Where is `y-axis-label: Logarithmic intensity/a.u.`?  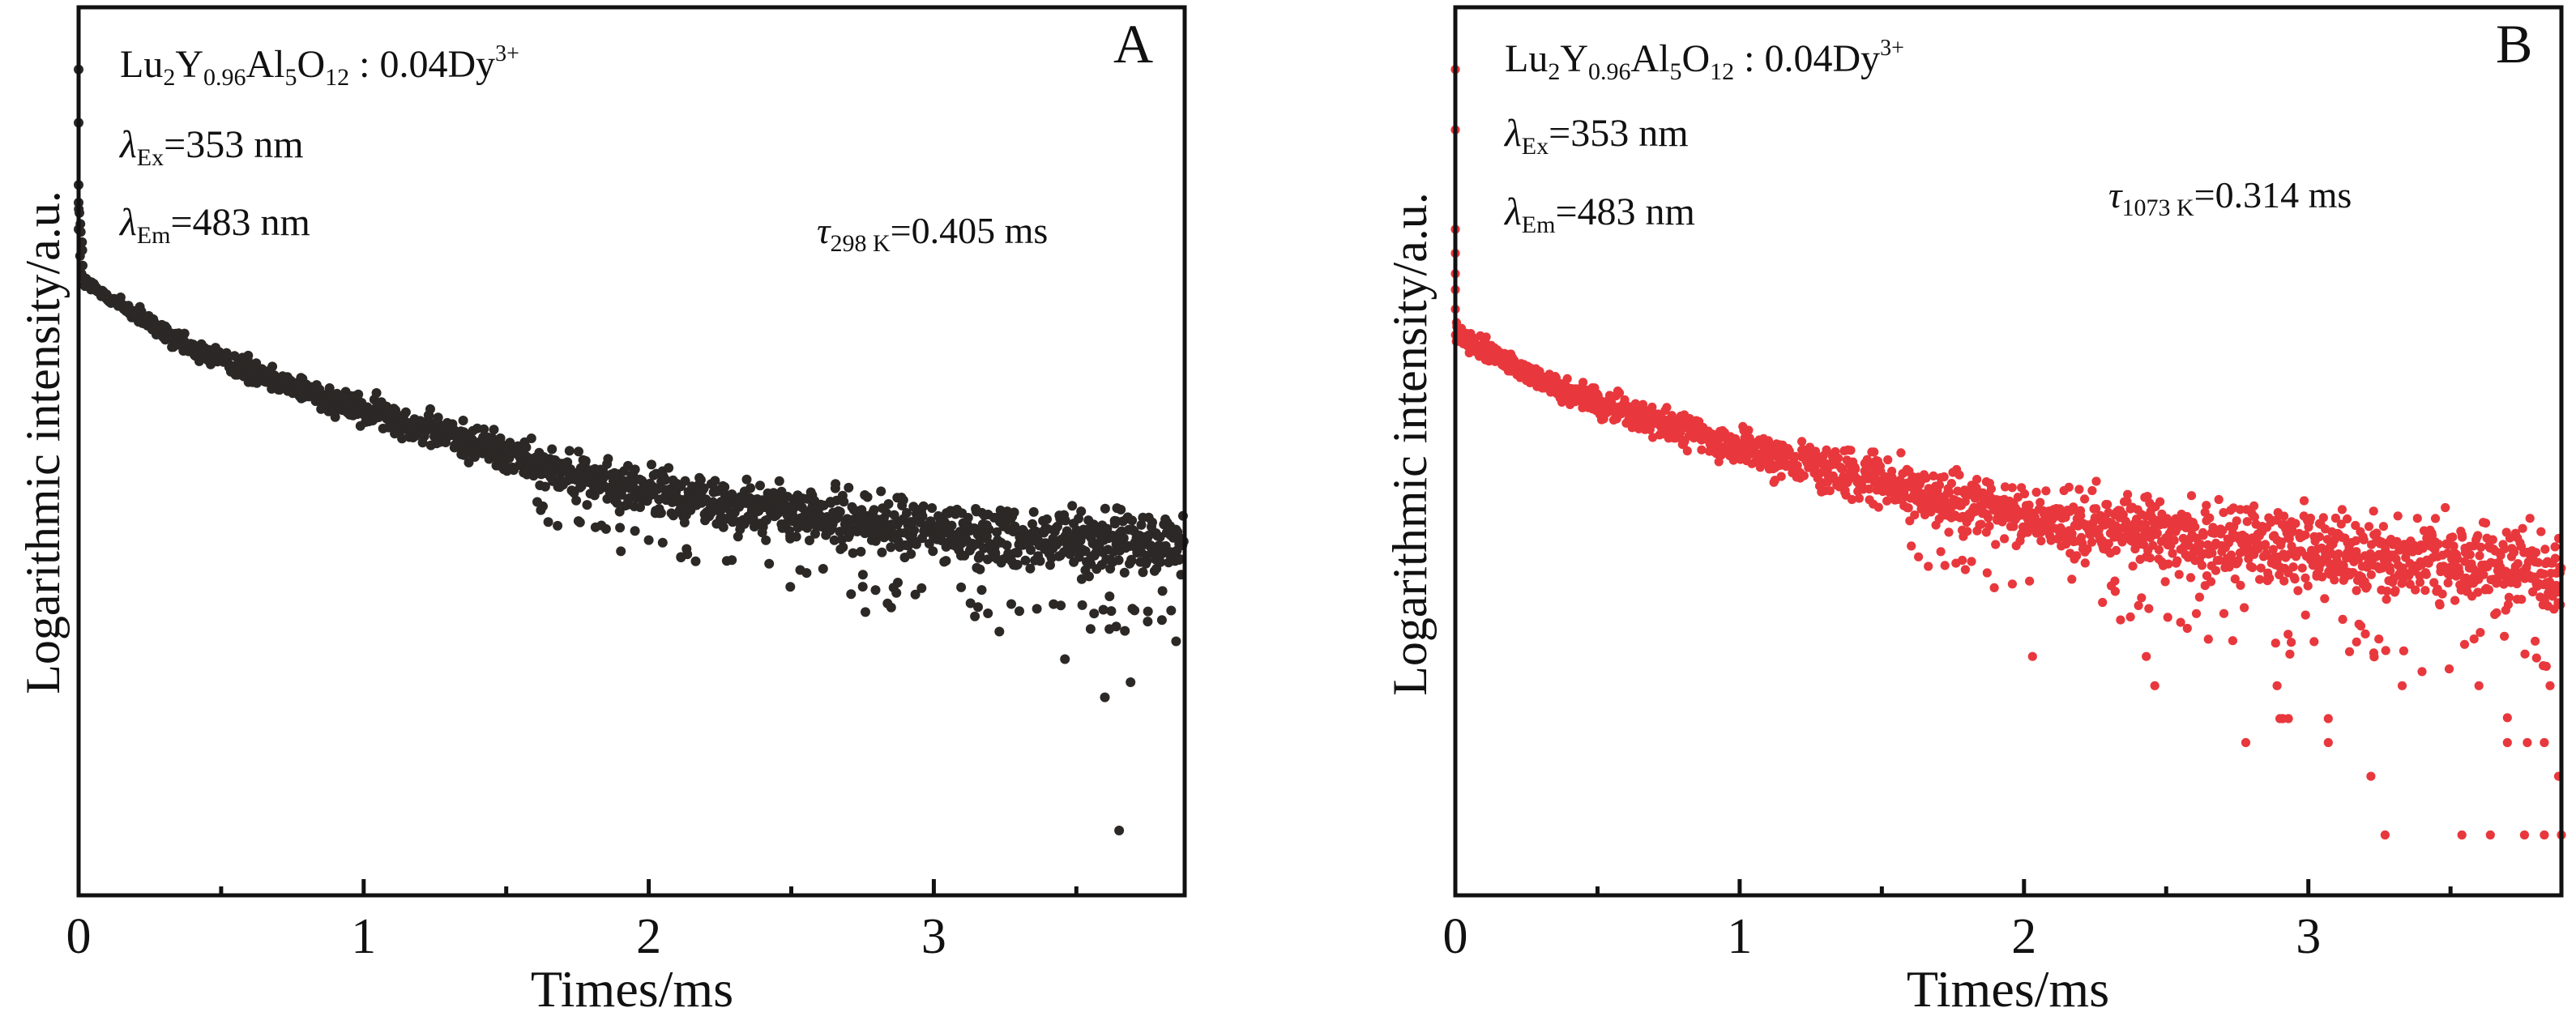
y-axis-label: Logarithmic intensity/a.u. is located at coordinates (43, 442).